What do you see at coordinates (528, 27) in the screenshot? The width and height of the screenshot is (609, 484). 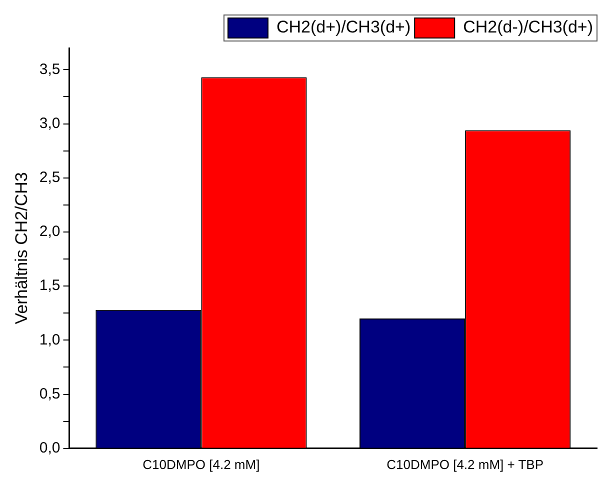 I see `legend-label: CH2(d-)/CH3(d+)` at bounding box center [528, 27].